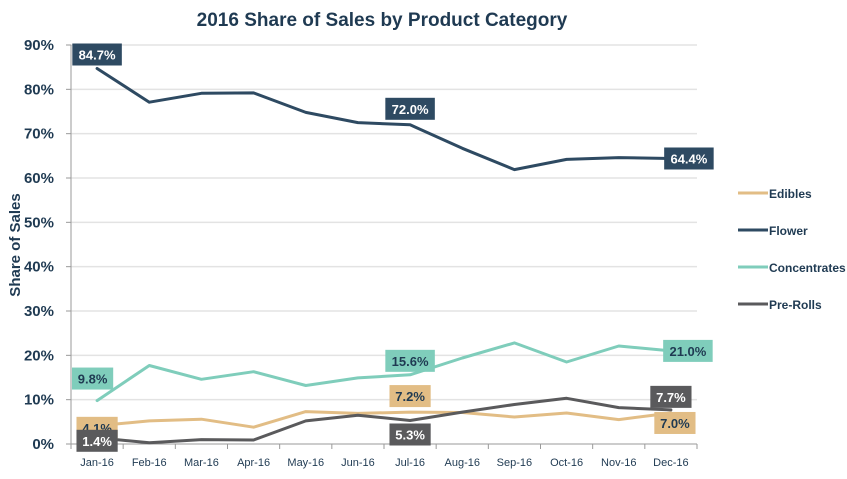 The image size is (847, 479). I want to click on y-tick-label: 80%, so click(39, 89).